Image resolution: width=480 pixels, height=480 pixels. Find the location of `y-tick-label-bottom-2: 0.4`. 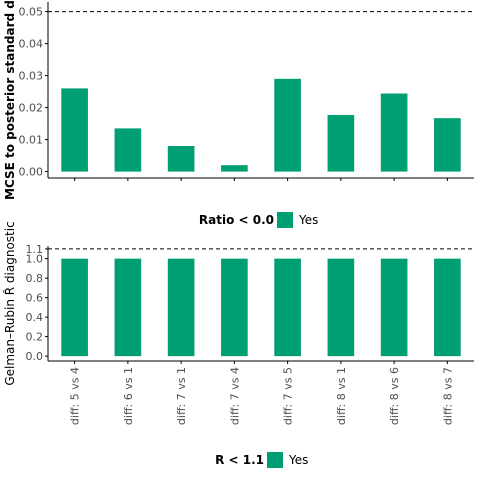

y-tick-label-bottom-2: 0.4 is located at coordinates (35, 317).